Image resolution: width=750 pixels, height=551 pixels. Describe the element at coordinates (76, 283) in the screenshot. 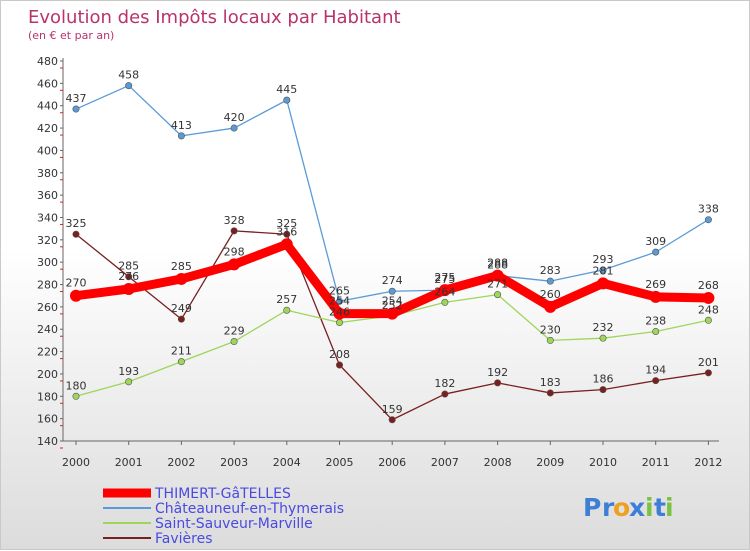

I see `data-label: 270` at that location.